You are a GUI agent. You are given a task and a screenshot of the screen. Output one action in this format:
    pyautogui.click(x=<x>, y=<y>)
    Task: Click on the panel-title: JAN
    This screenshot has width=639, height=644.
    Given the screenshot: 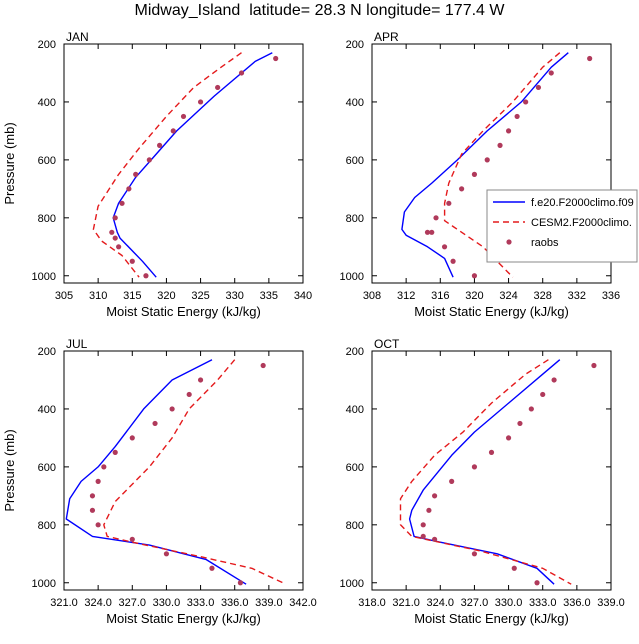 What is the action you would take?
    pyautogui.click(x=77, y=37)
    